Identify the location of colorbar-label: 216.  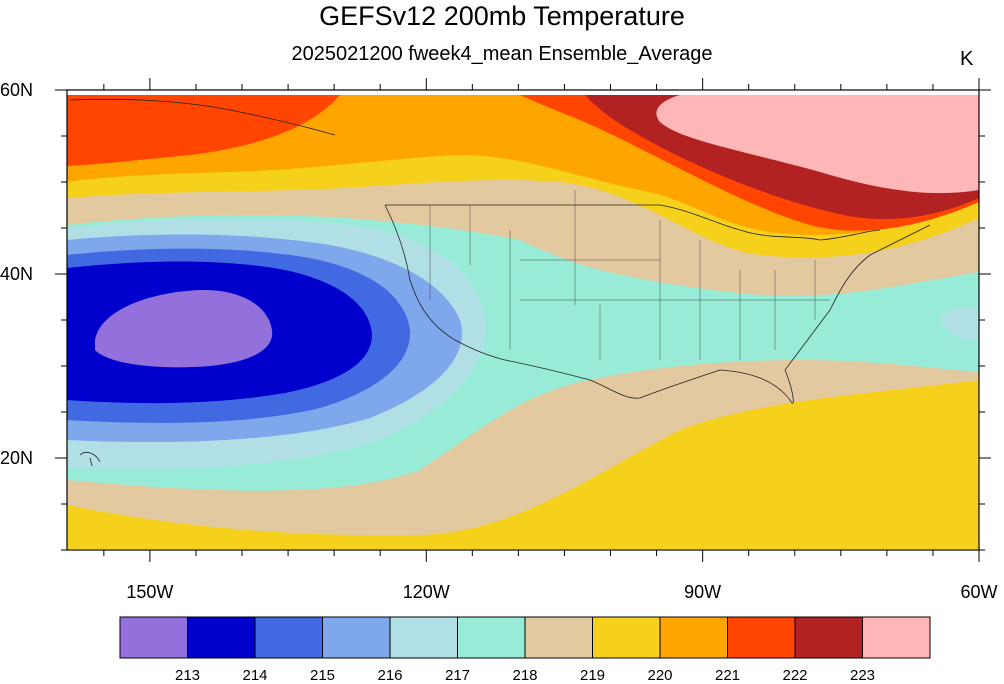
(389, 675).